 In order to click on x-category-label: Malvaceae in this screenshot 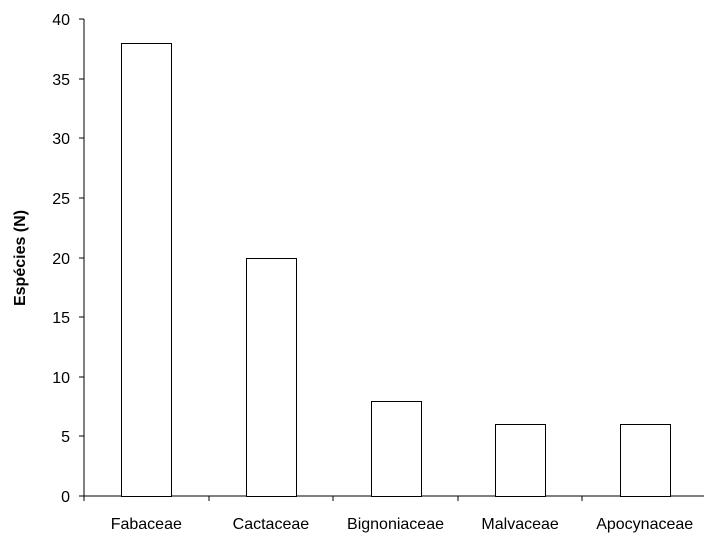, I will do `click(519, 524)`.